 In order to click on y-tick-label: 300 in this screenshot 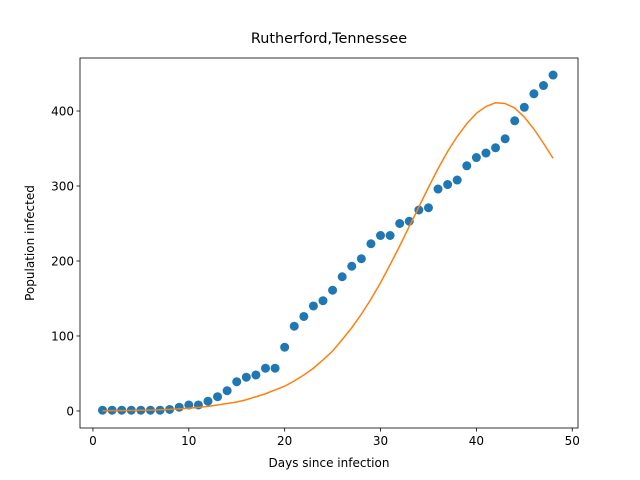, I will do `click(62, 187)`.